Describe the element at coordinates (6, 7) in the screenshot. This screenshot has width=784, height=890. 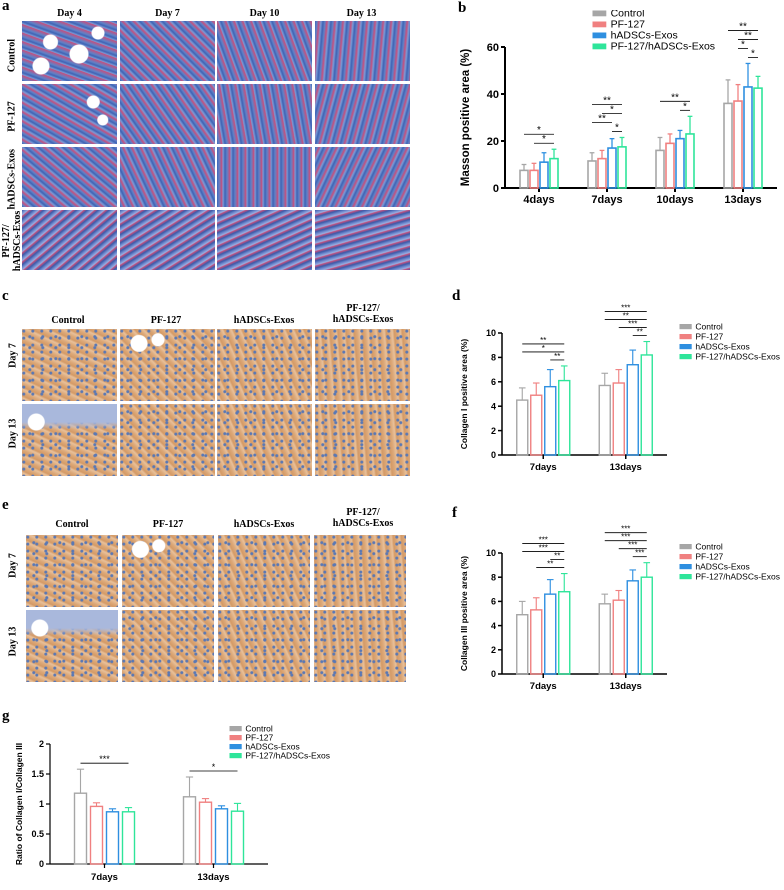
I see `panel-letter-a: a` at that location.